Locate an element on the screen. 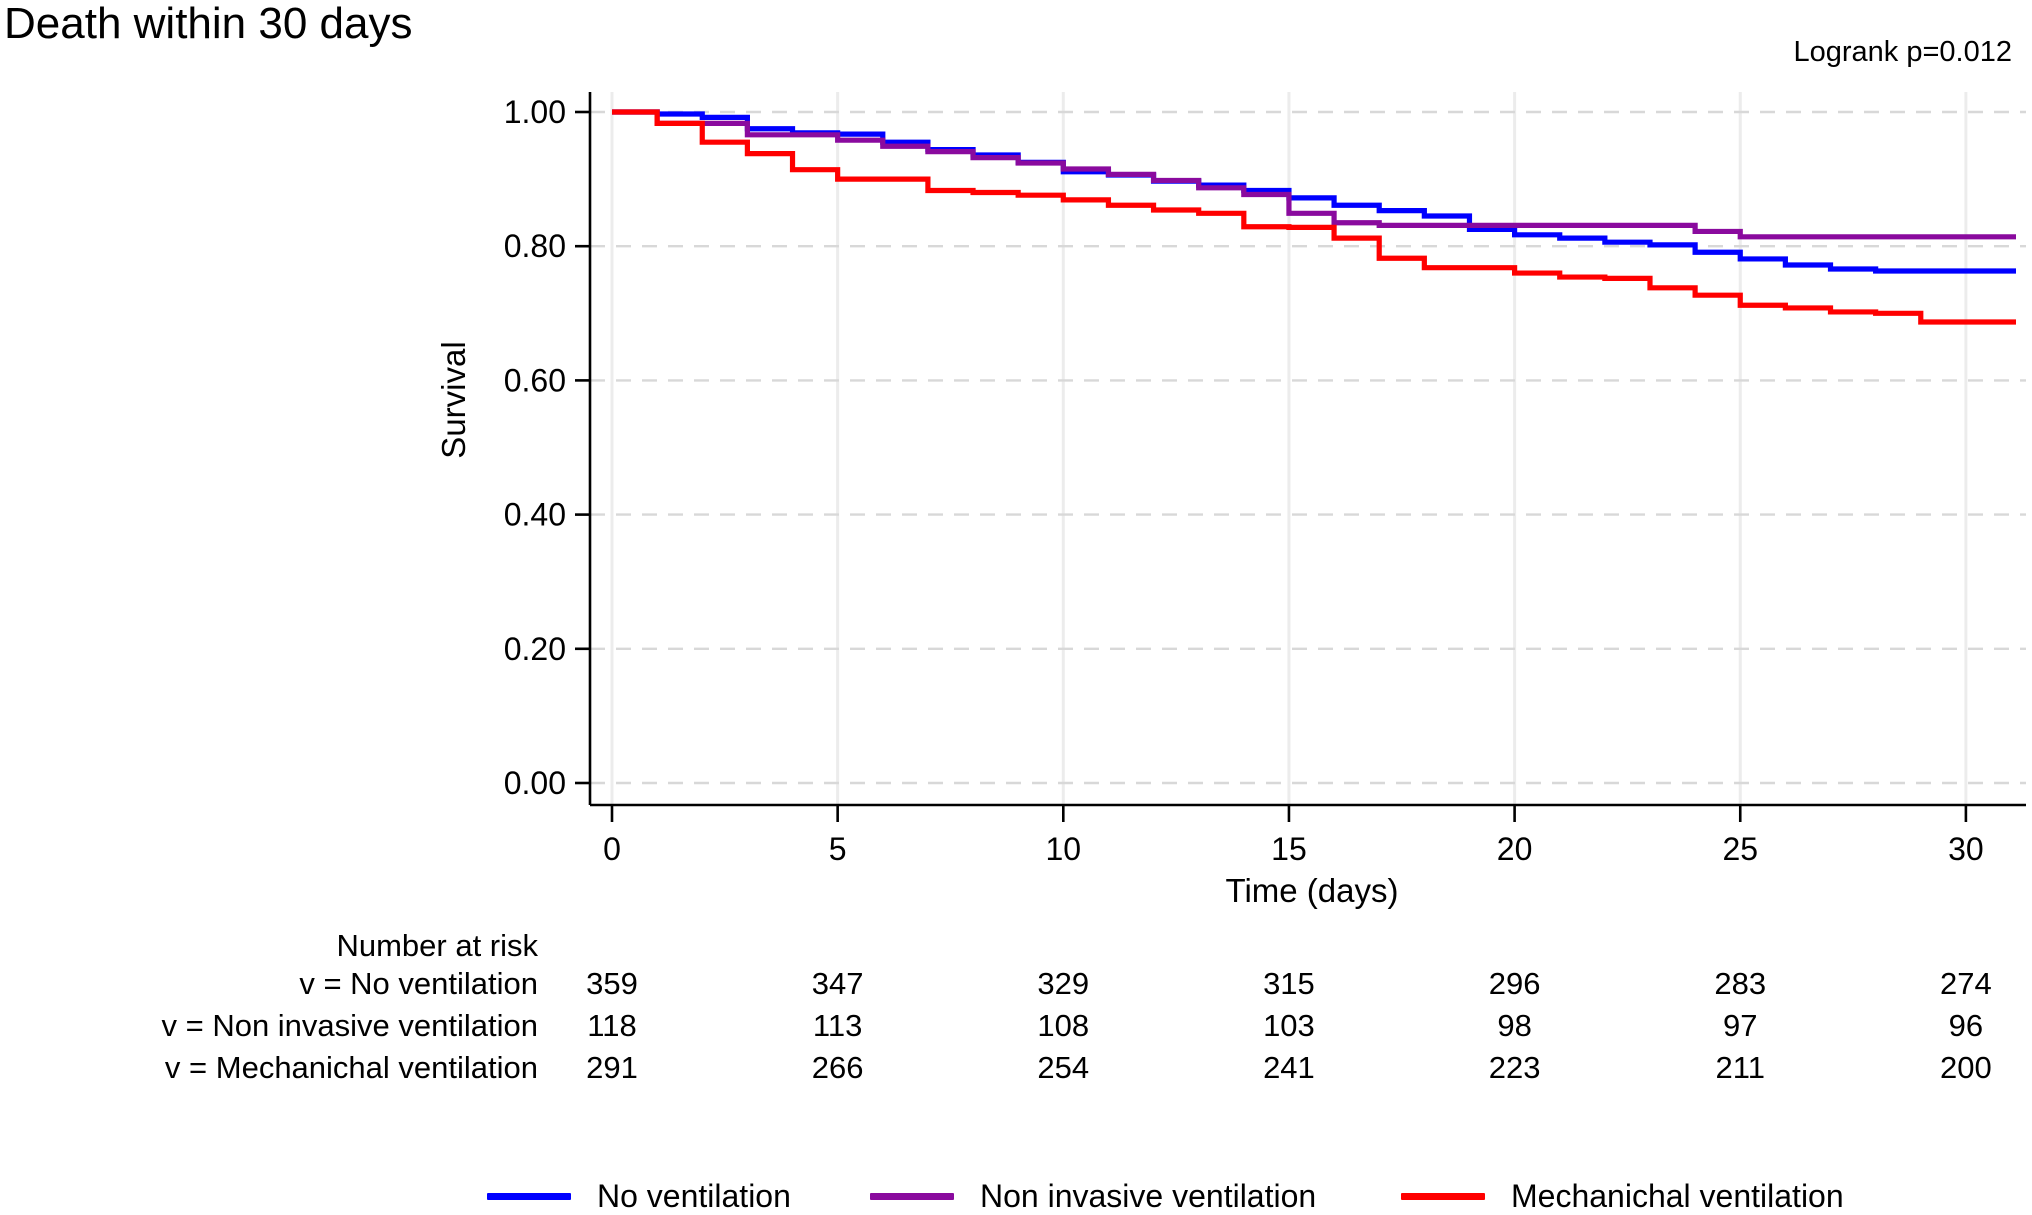  y-tick-label: 1.00 is located at coordinates (535, 112).